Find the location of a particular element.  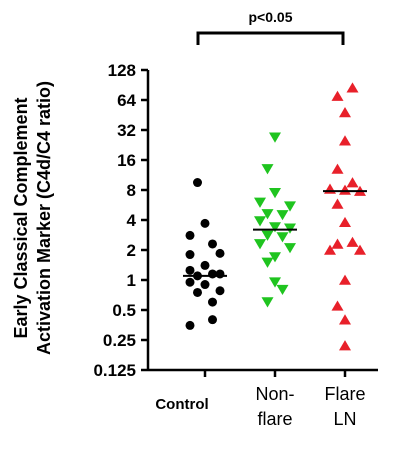

y-tick-label: 16 is located at coordinates (126, 160).